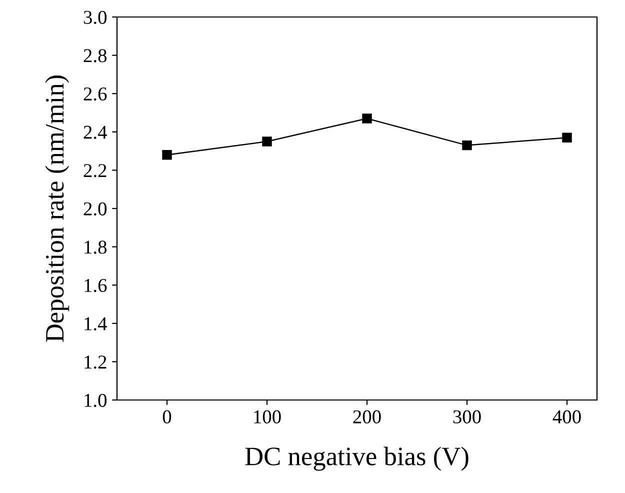 The width and height of the screenshot is (625, 493). What do you see at coordinates (95, 94) in the screenshot?
I see `y-tick-label: 2.6` at bounding box center [95, 94].